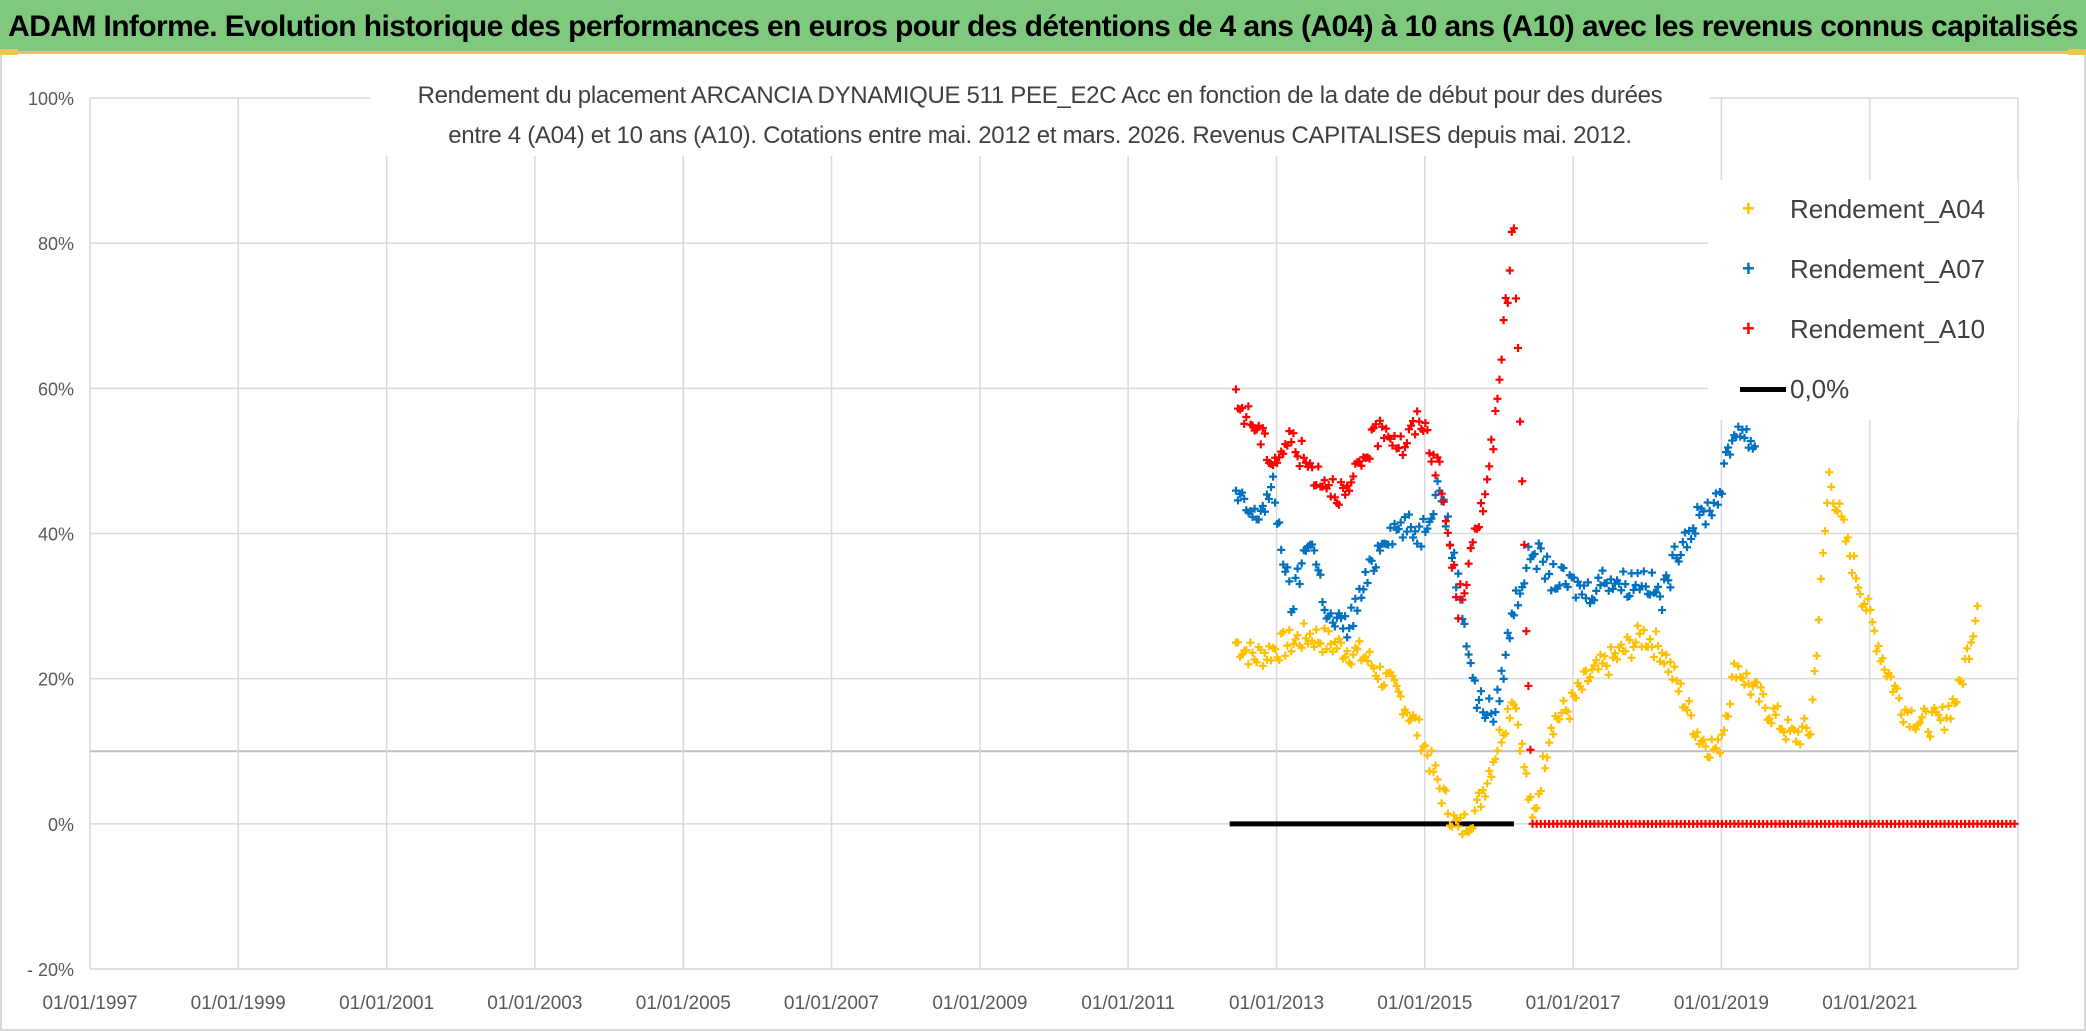  Describe the element at coordinates (238, 1003) in the screenshot. I see `x-tick-label: 01/01/1999` at that location.